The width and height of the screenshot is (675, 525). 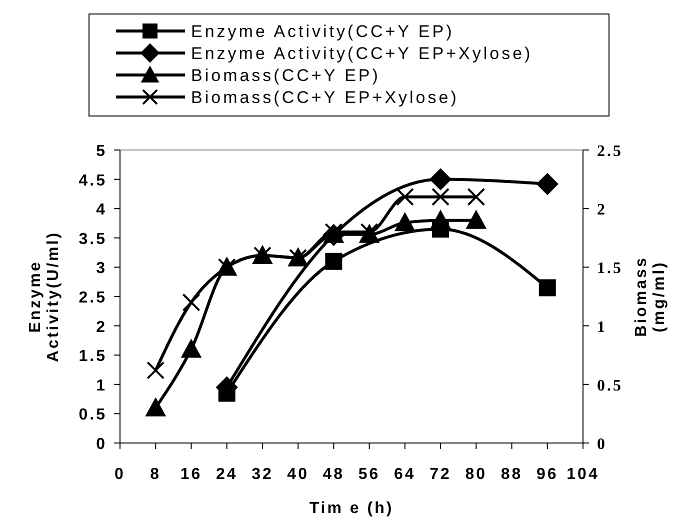 What do you see at coordinates (650, 296) in the screenshot?
I see `y2-axis-title: Biomass (mg/ml)` at bounding box center [650, 296].